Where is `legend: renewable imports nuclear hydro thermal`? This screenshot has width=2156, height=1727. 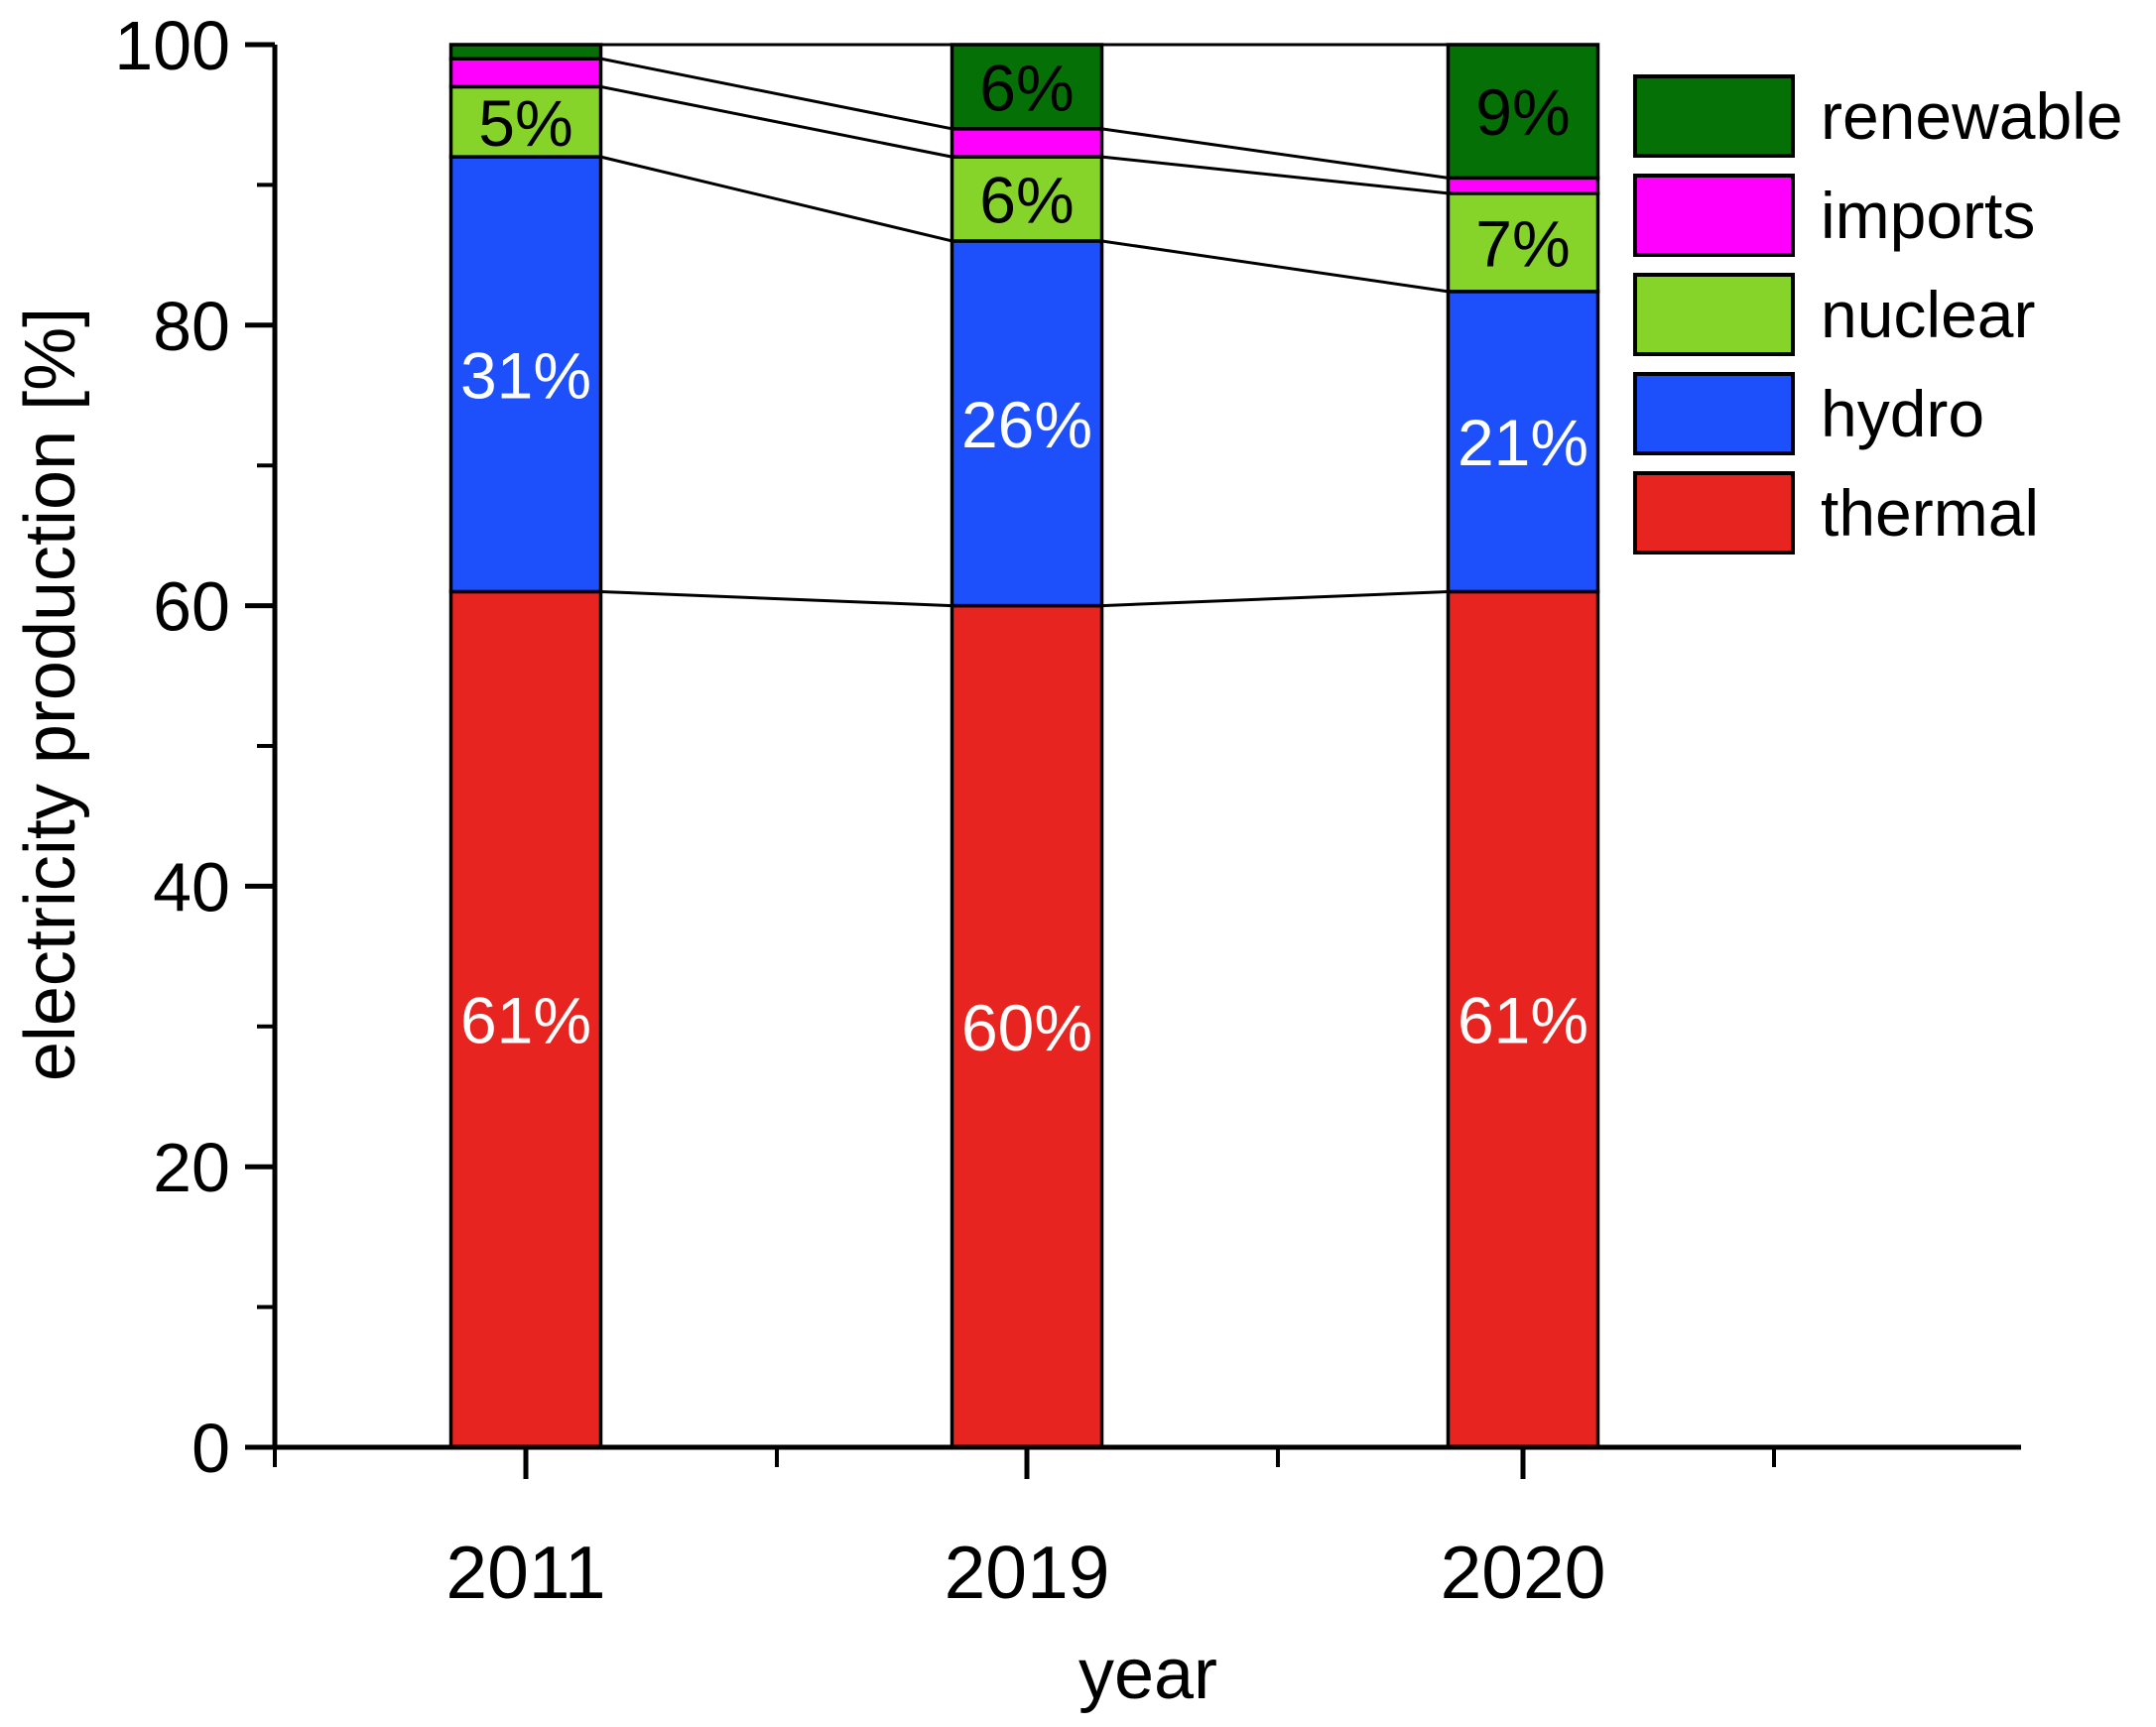
legend: renewable imports nuclear hydro thermal is located at coordinates (1878, 322).